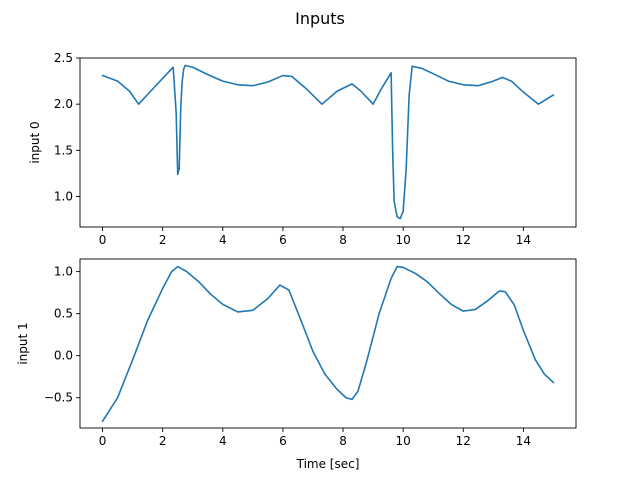 The image size is (640, 480). What do you see at coordinates (63, 58) in the screenshot?
I see `y-tick-label: 2.5` at bounding box center [63, 58].